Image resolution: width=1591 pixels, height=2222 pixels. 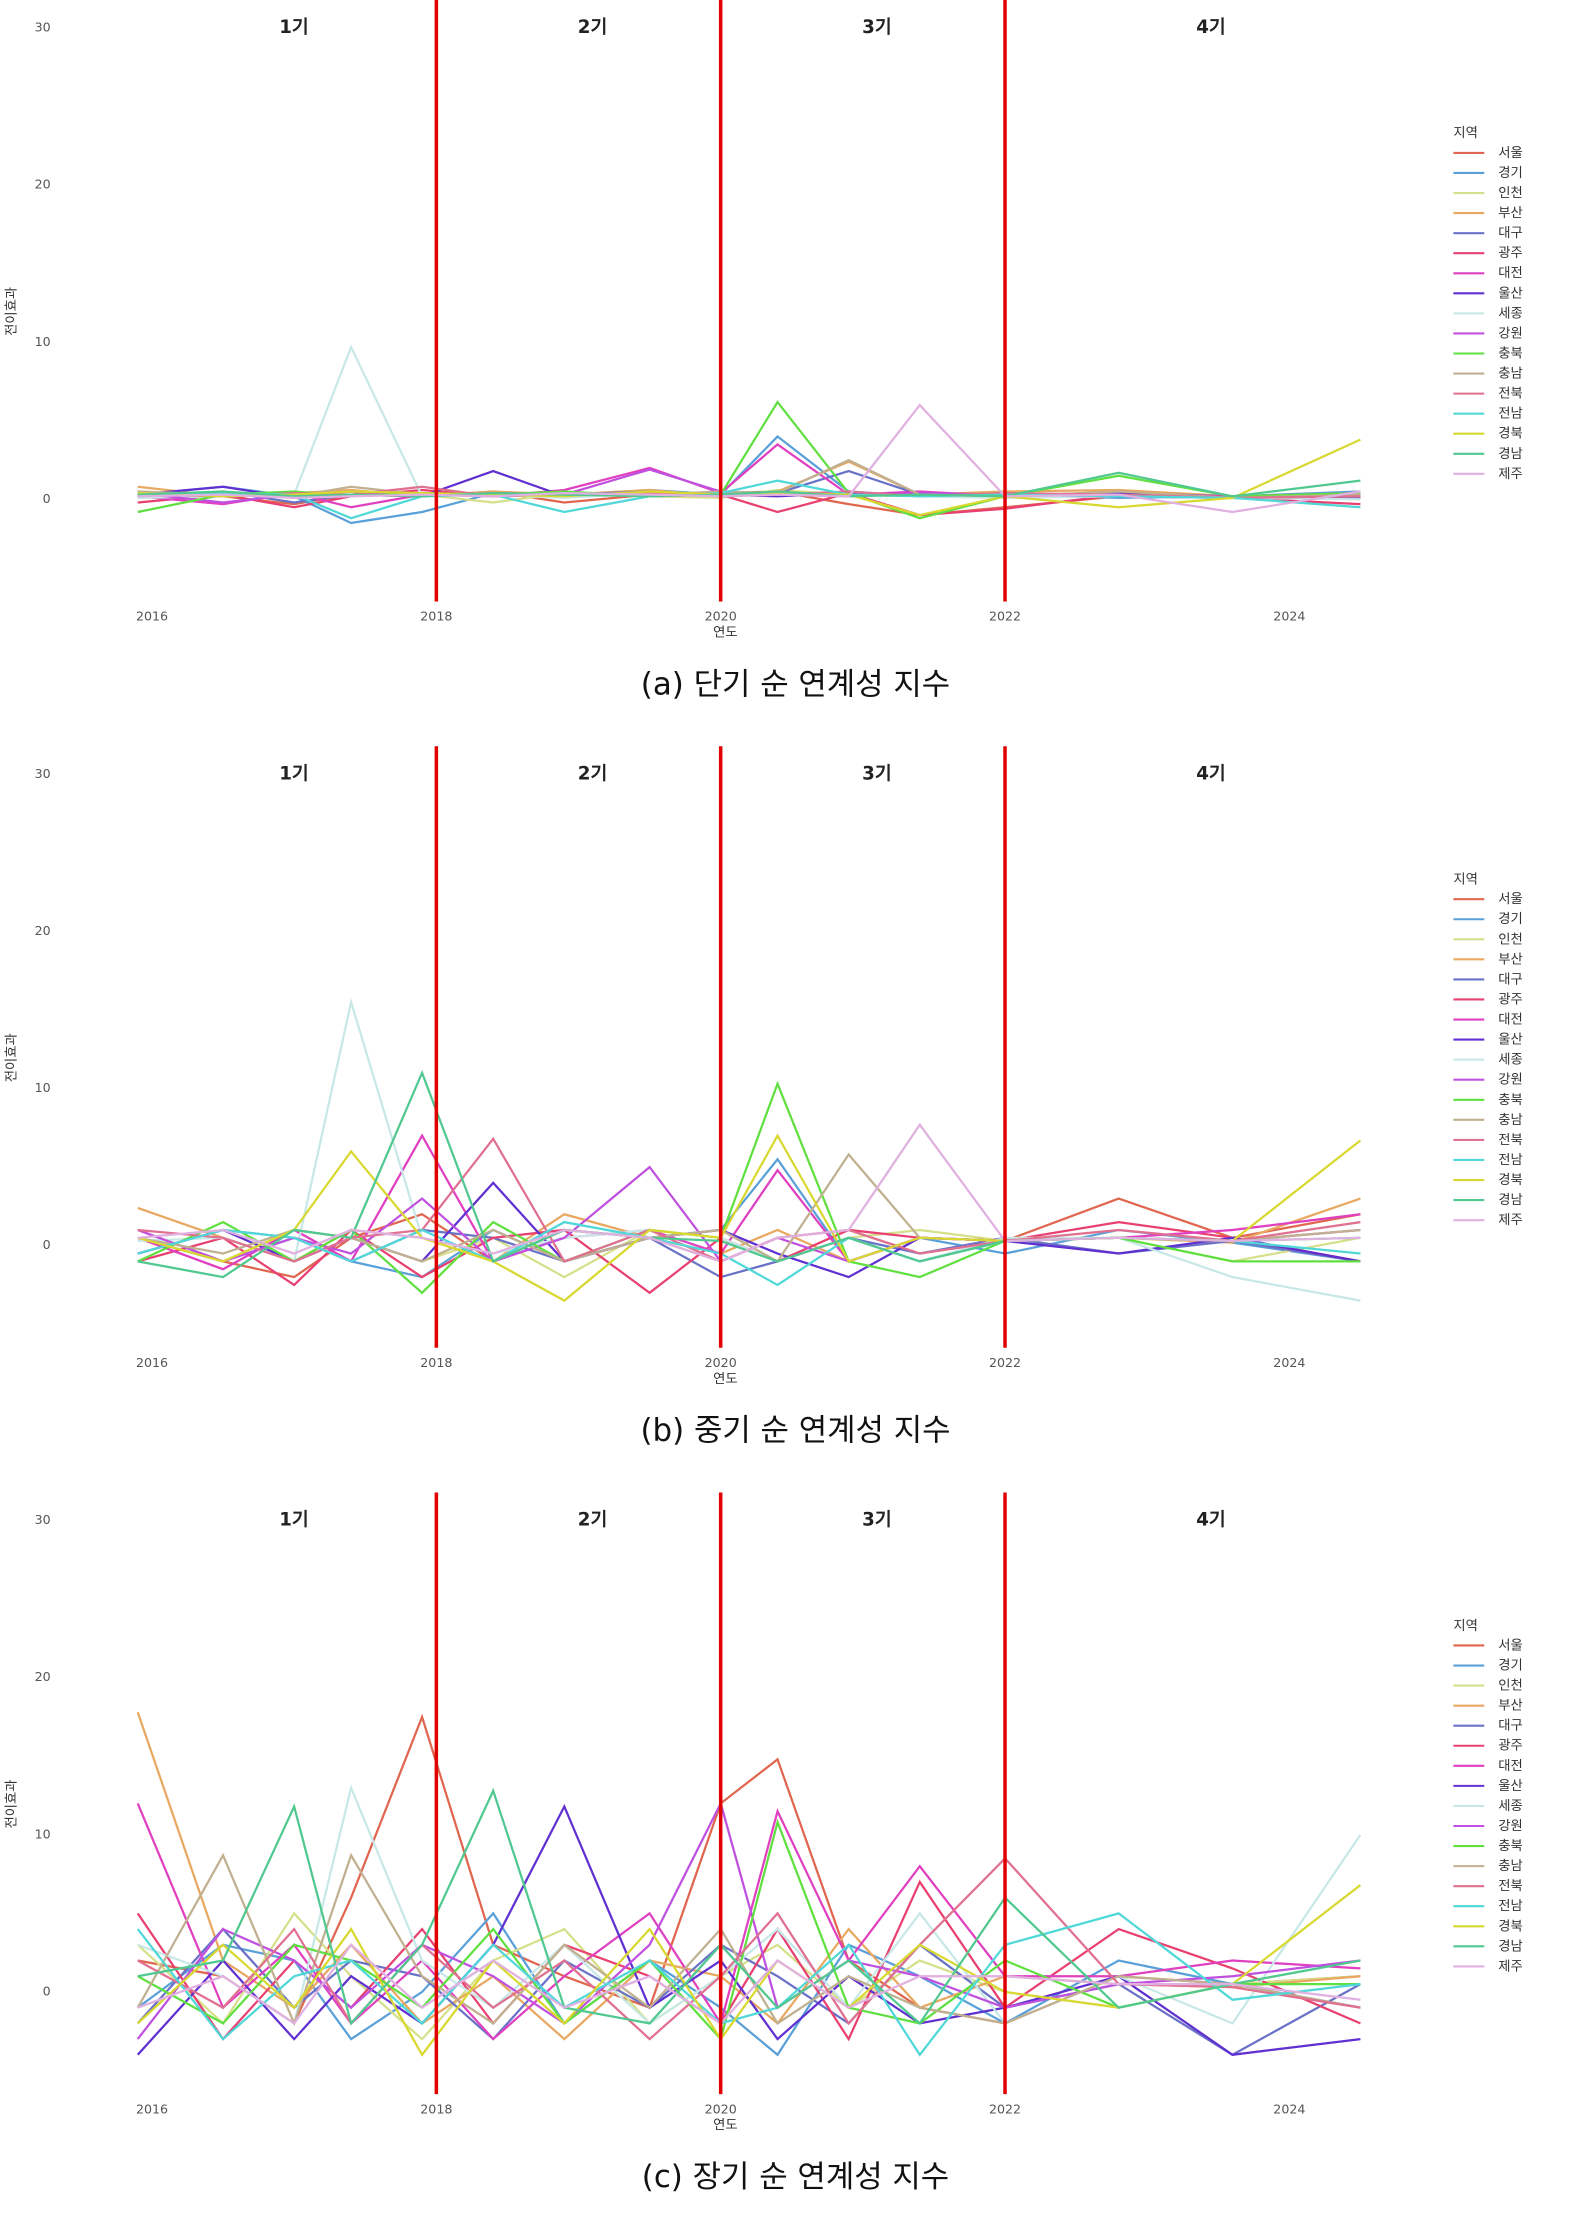 What do you see at coordinates (795, 1431) in the screenshot?
I see `caption: (b) 중기 순 연계성 지수` at bounding box center [795, 1431].